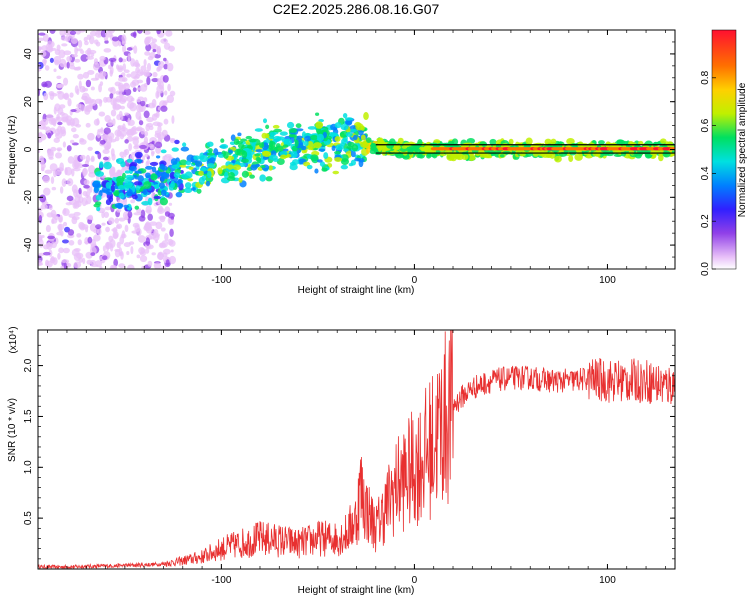 The width and height of the screenshot is (750, 600). Describe the element at coordinates (607, 580) in the screenshot. I see `x-tick-label: 100` at that location.